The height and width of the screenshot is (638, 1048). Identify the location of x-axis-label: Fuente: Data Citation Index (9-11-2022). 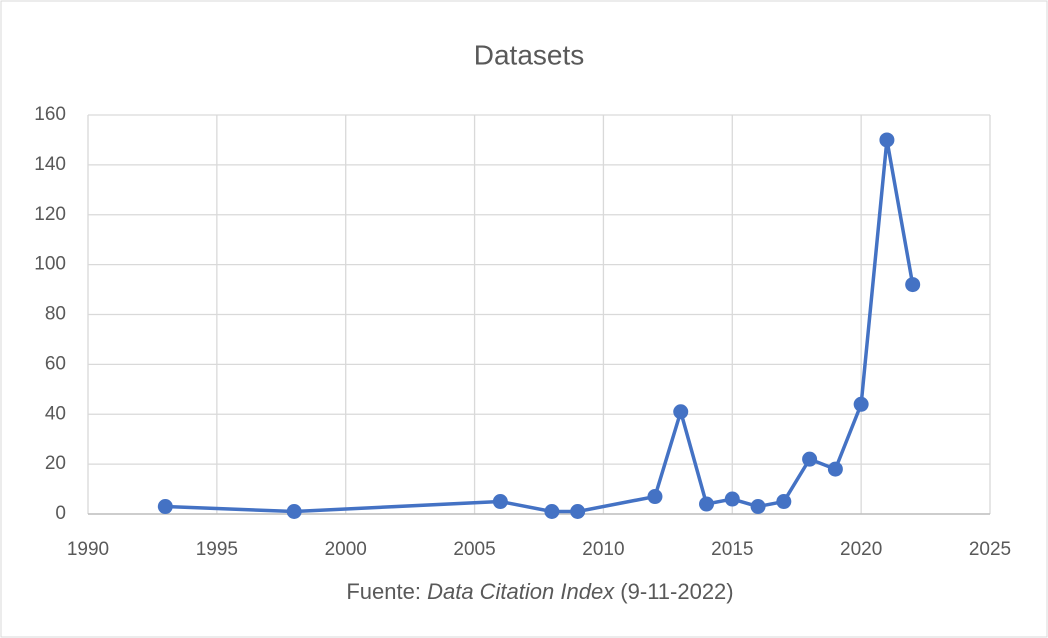
(539, 591).